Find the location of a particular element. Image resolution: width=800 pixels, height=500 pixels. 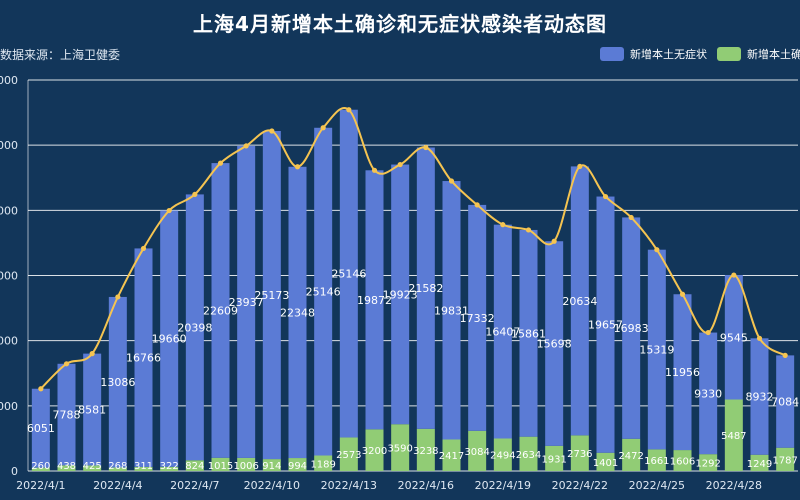

data-label-confirmed: 2494 is located at coordinates (502, 456).